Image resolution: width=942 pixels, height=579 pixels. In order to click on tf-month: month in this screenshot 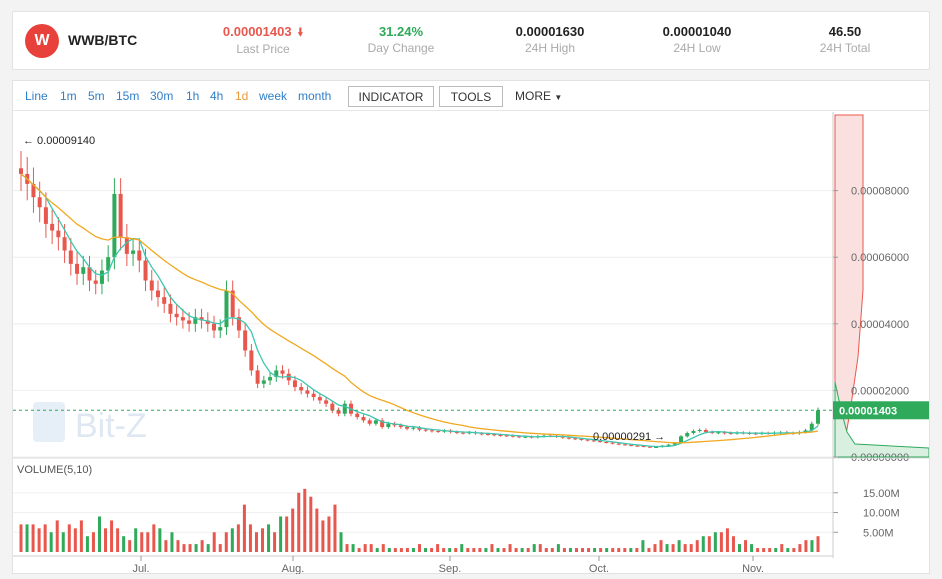, I will do `click(315, 96)`.